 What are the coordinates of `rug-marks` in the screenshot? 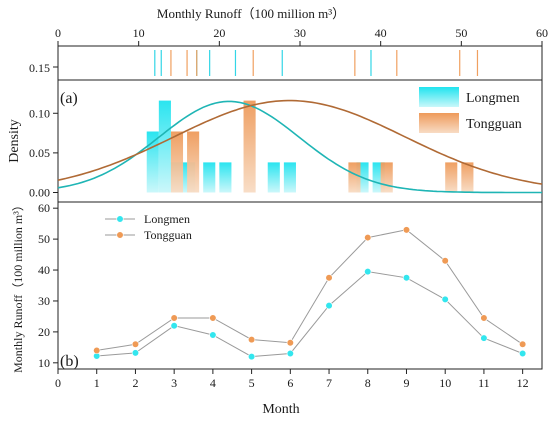 It's located at (316, 63).